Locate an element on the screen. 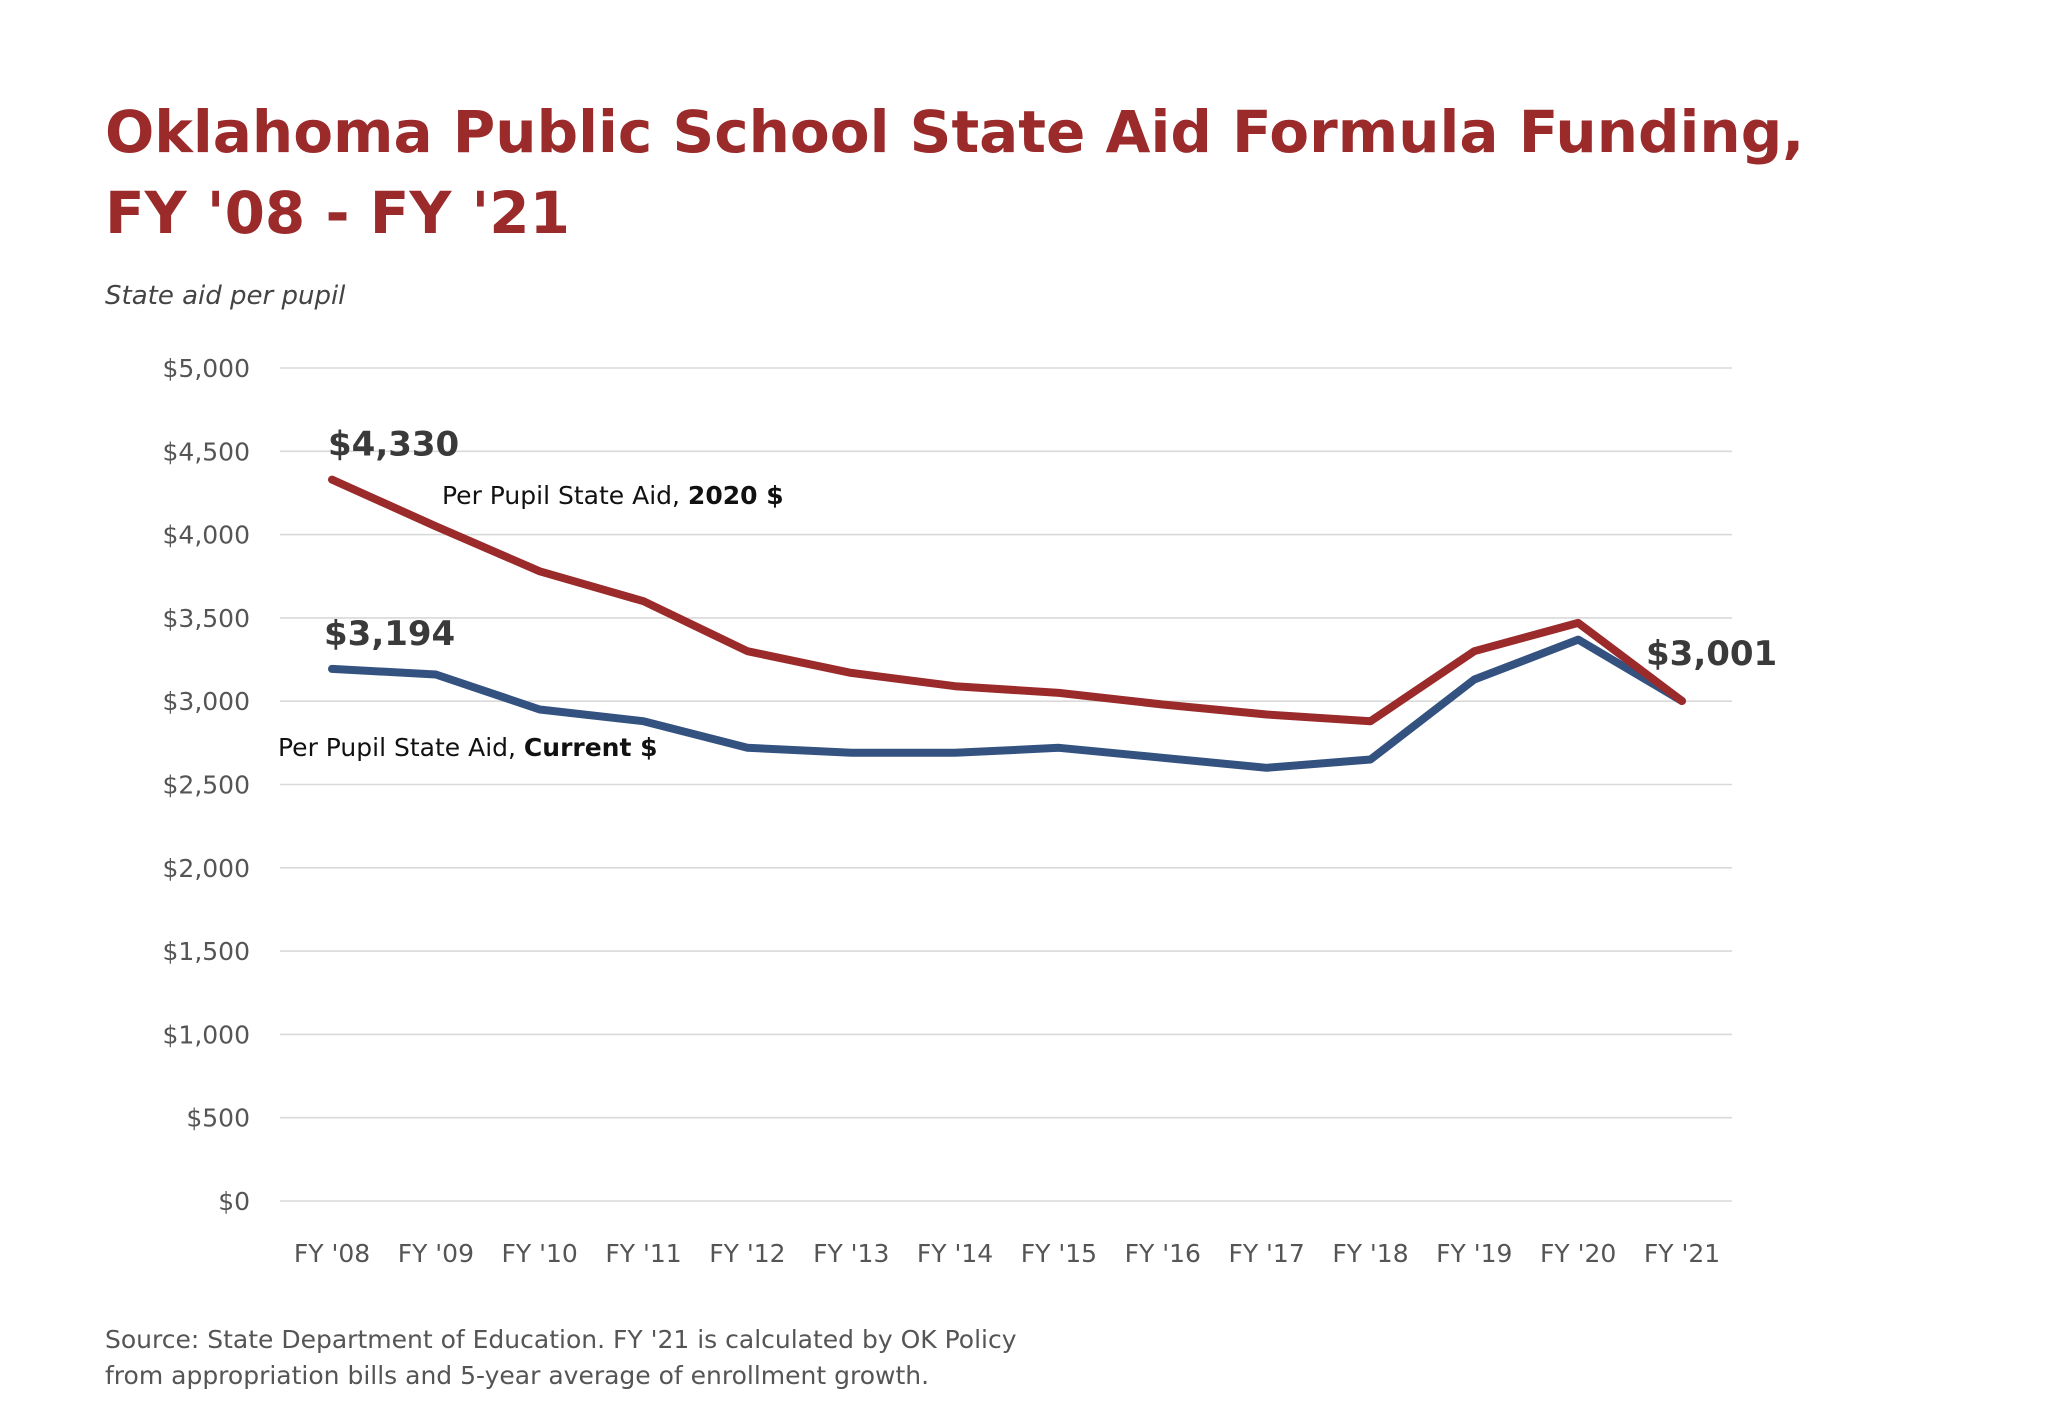 The width and height of the screenshot is (2071, 1418). y-tick-label: $3,000 is located at coordinates (206, 701).